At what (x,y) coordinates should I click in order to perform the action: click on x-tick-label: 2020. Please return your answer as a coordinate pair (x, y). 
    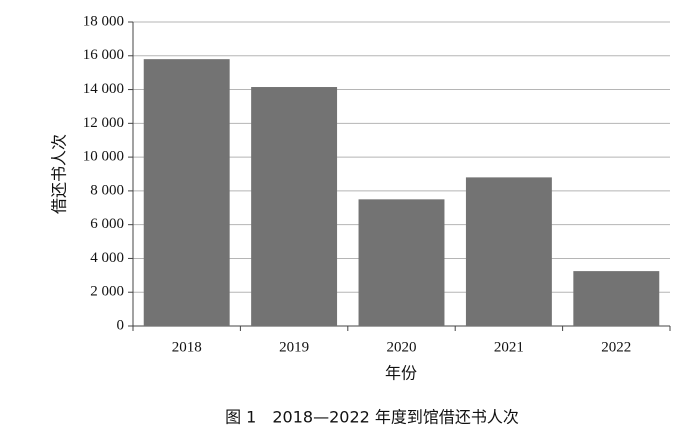
    Looking at the image, I should click on (402, 347).